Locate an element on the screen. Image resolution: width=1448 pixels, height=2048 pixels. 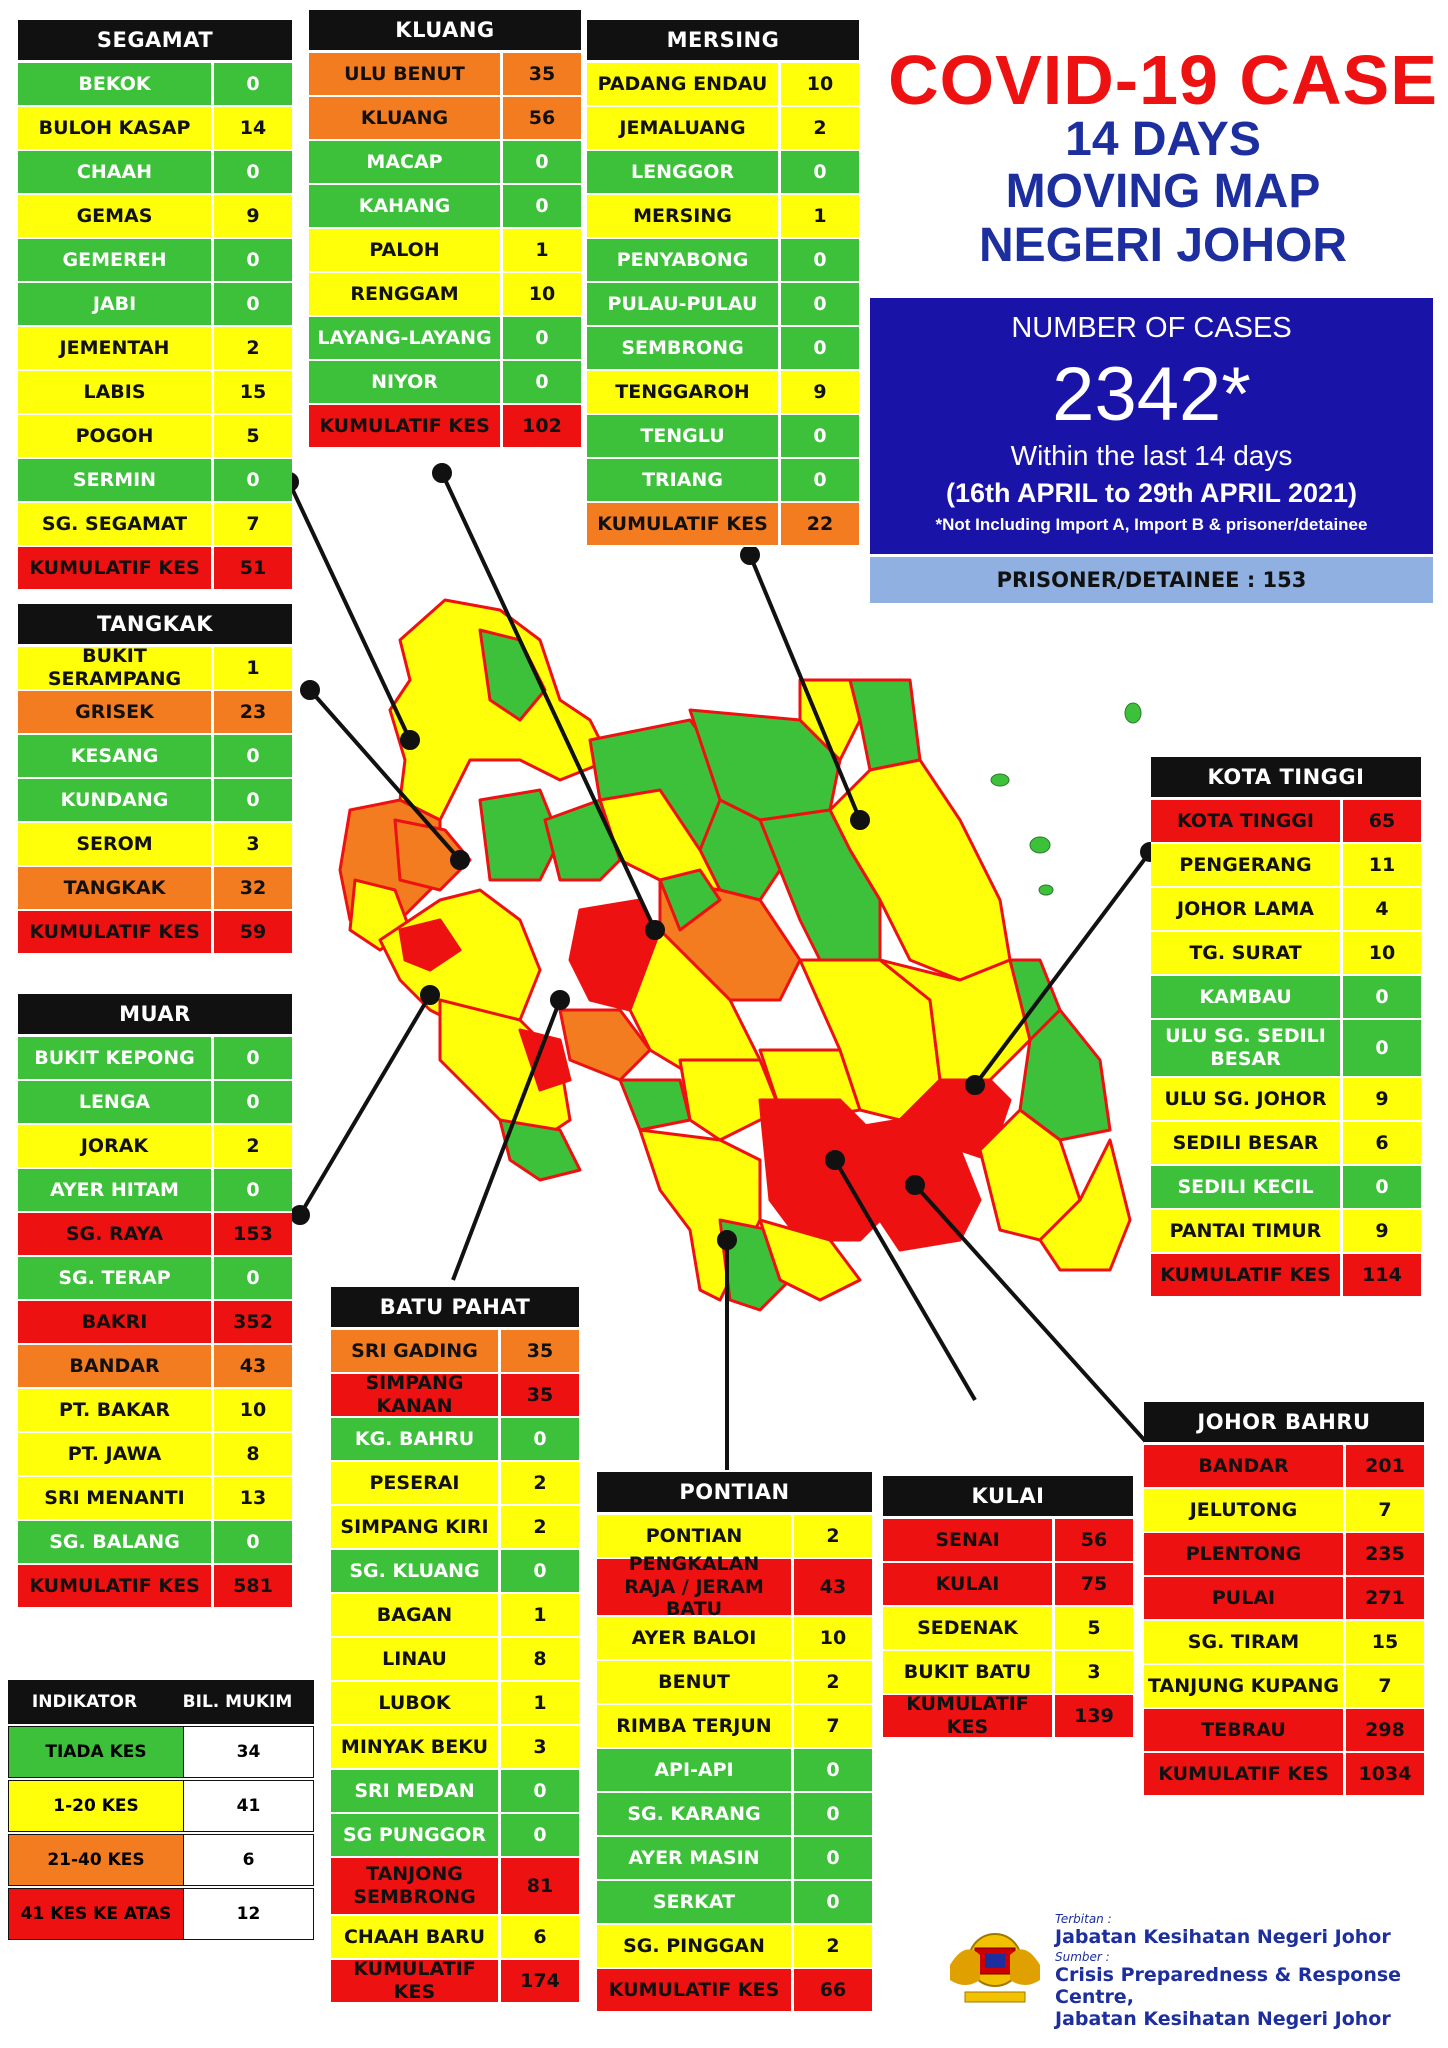
mukim-row: KOTA TINGGI 65 is located at coordinates (1286, 821).